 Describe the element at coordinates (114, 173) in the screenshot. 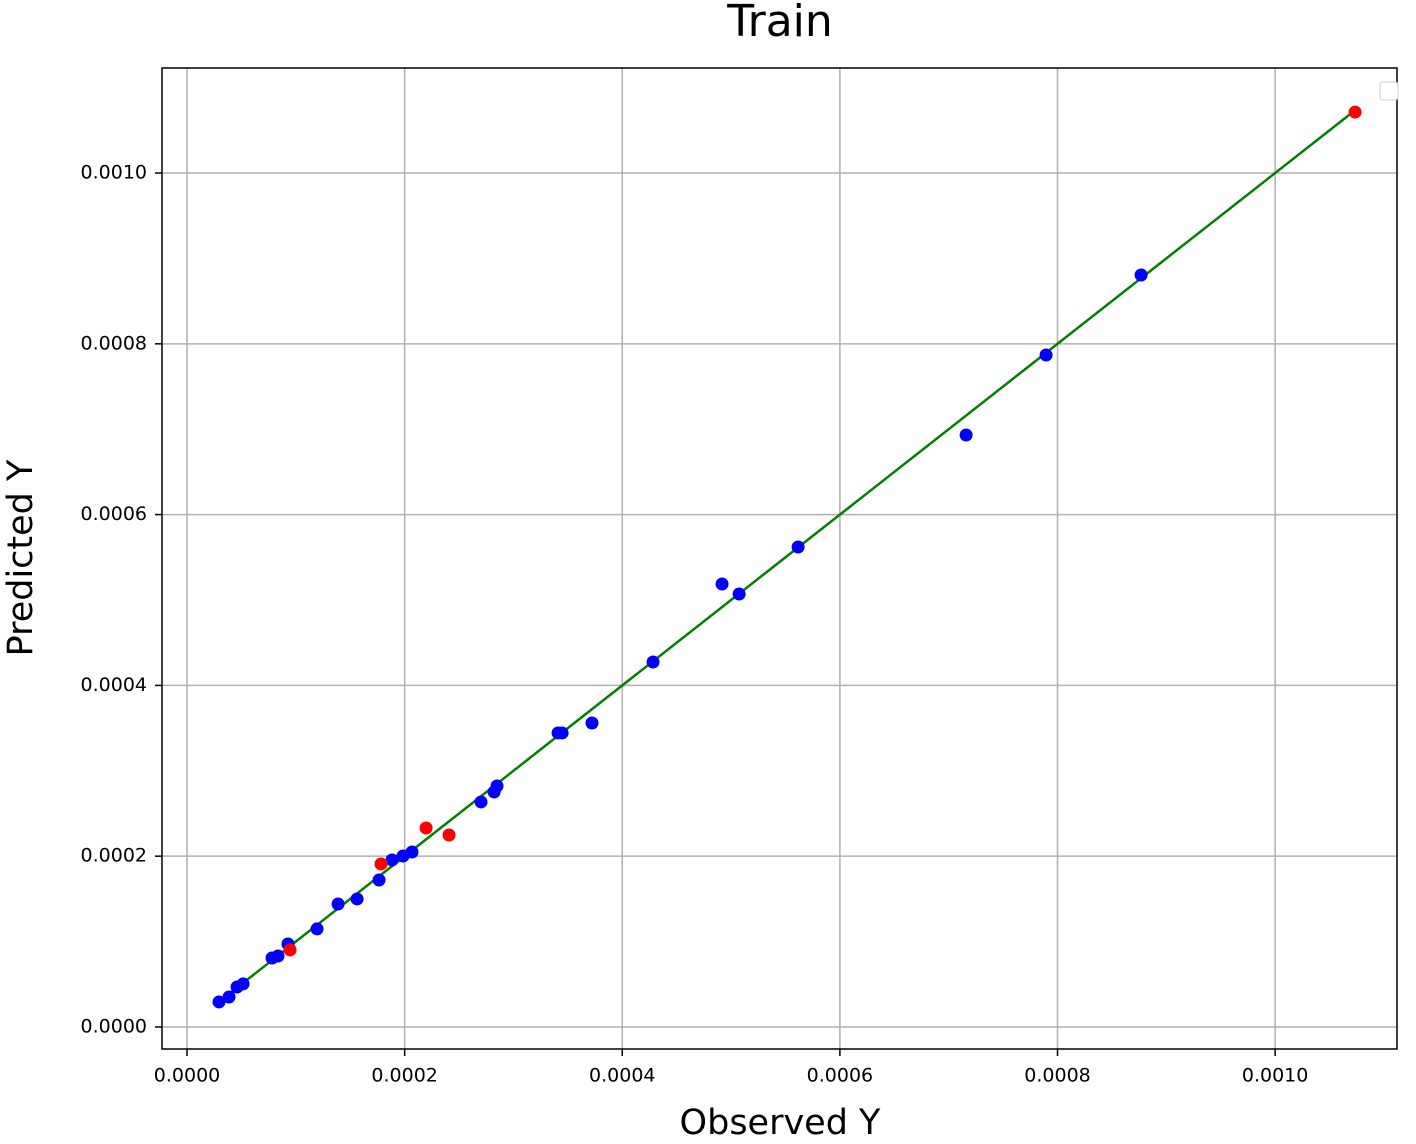

I see `y-tick-label: 0.0010` at that location.